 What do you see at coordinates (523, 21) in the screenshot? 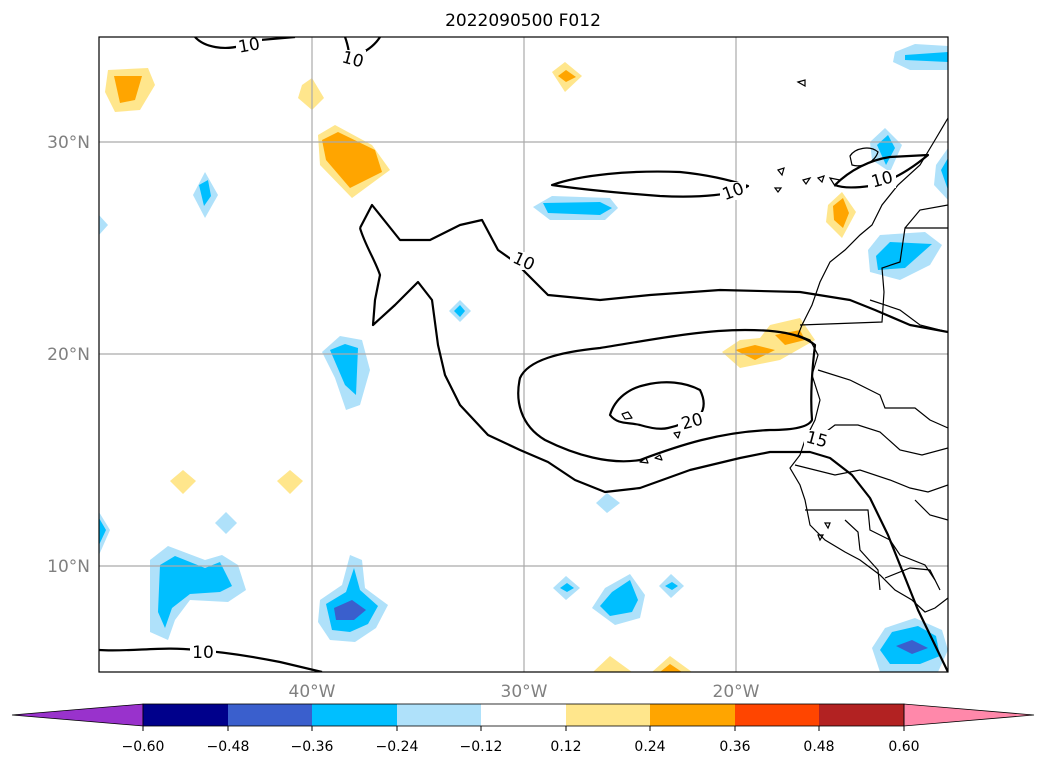
I see `map-title: 2022090500 F012` at bounding box center [523, 21].